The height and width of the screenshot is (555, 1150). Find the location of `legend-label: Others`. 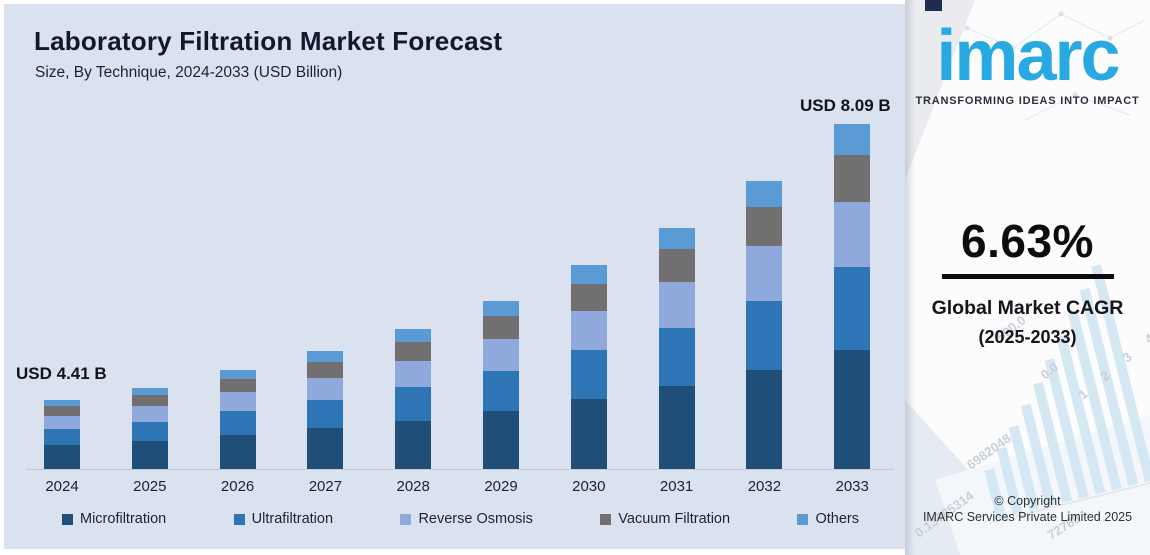

legend-label: Others is located at coordinates (837, 519).